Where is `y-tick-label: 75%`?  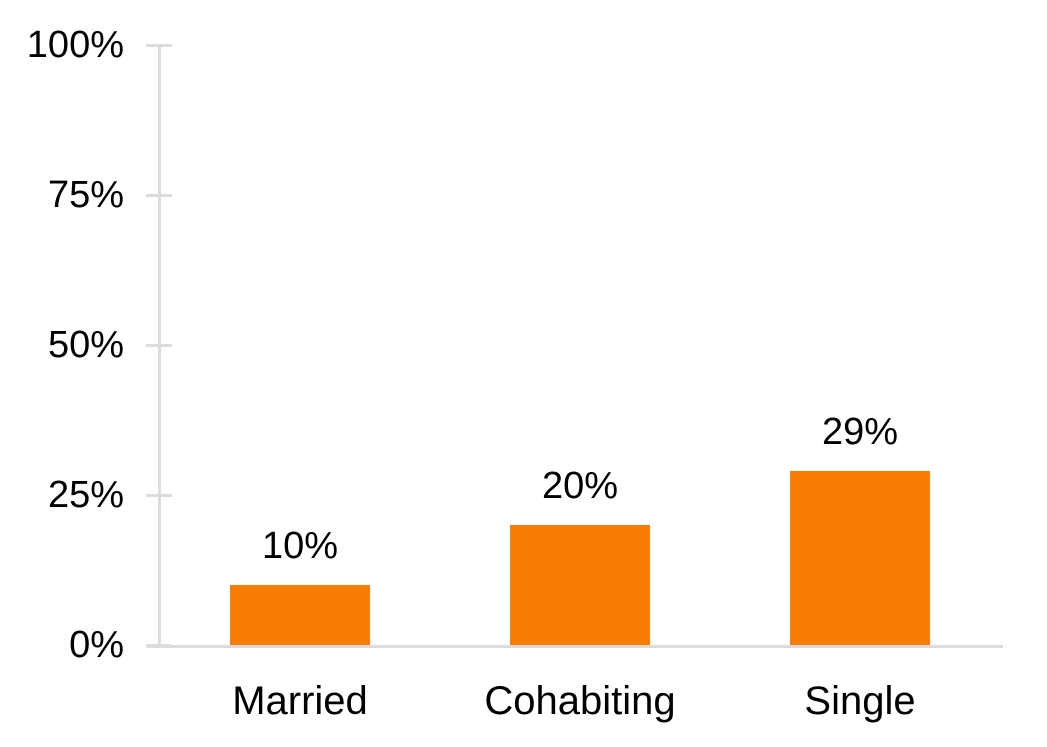
y-tick-label: 75% is located at coordinates (85, 195).